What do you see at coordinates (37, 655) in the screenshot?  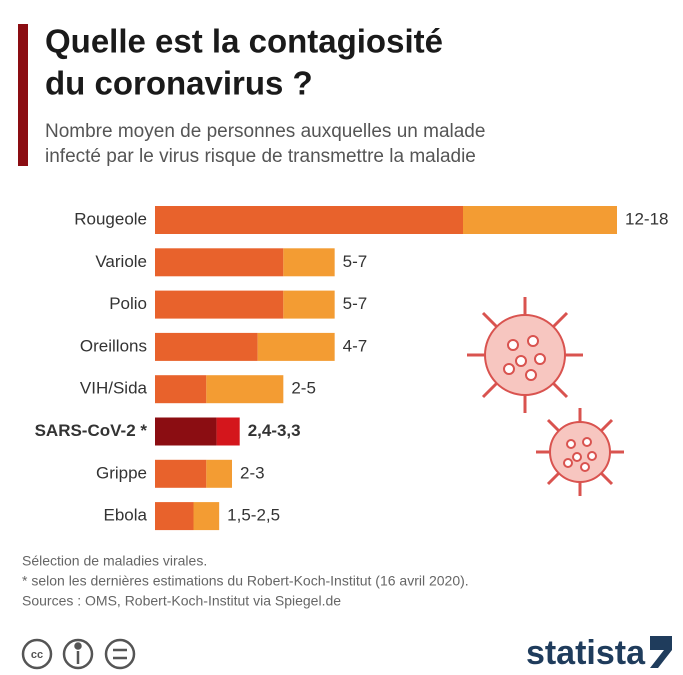 I see `cc-text: cc` at bounding box center [37, 655].